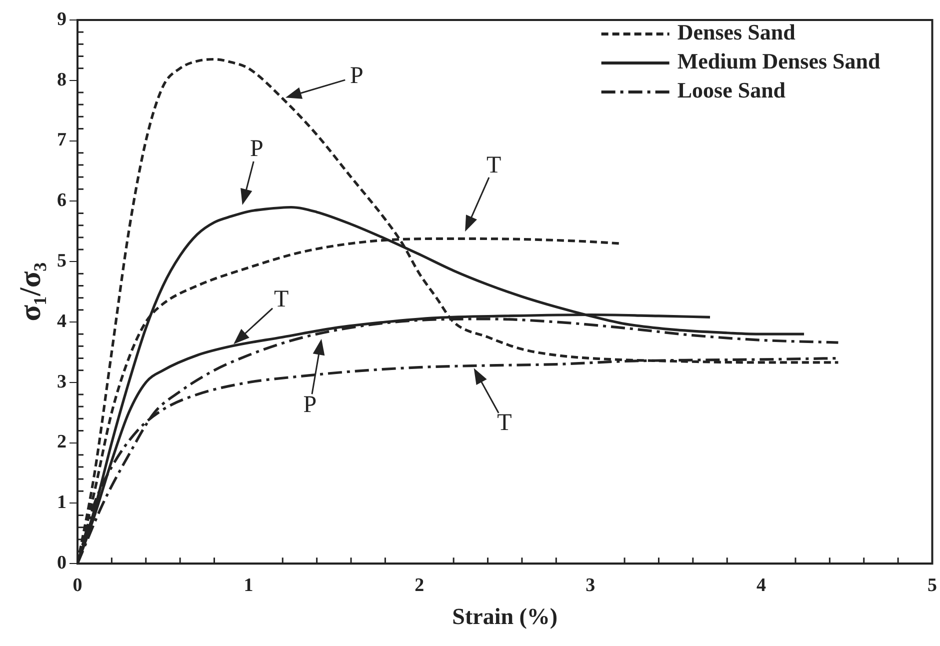 This screenshot has width=940, height=646. Describe the element at coordinates (61, 201) in the screenshot. I see `y-tick-label: 6` at that location.